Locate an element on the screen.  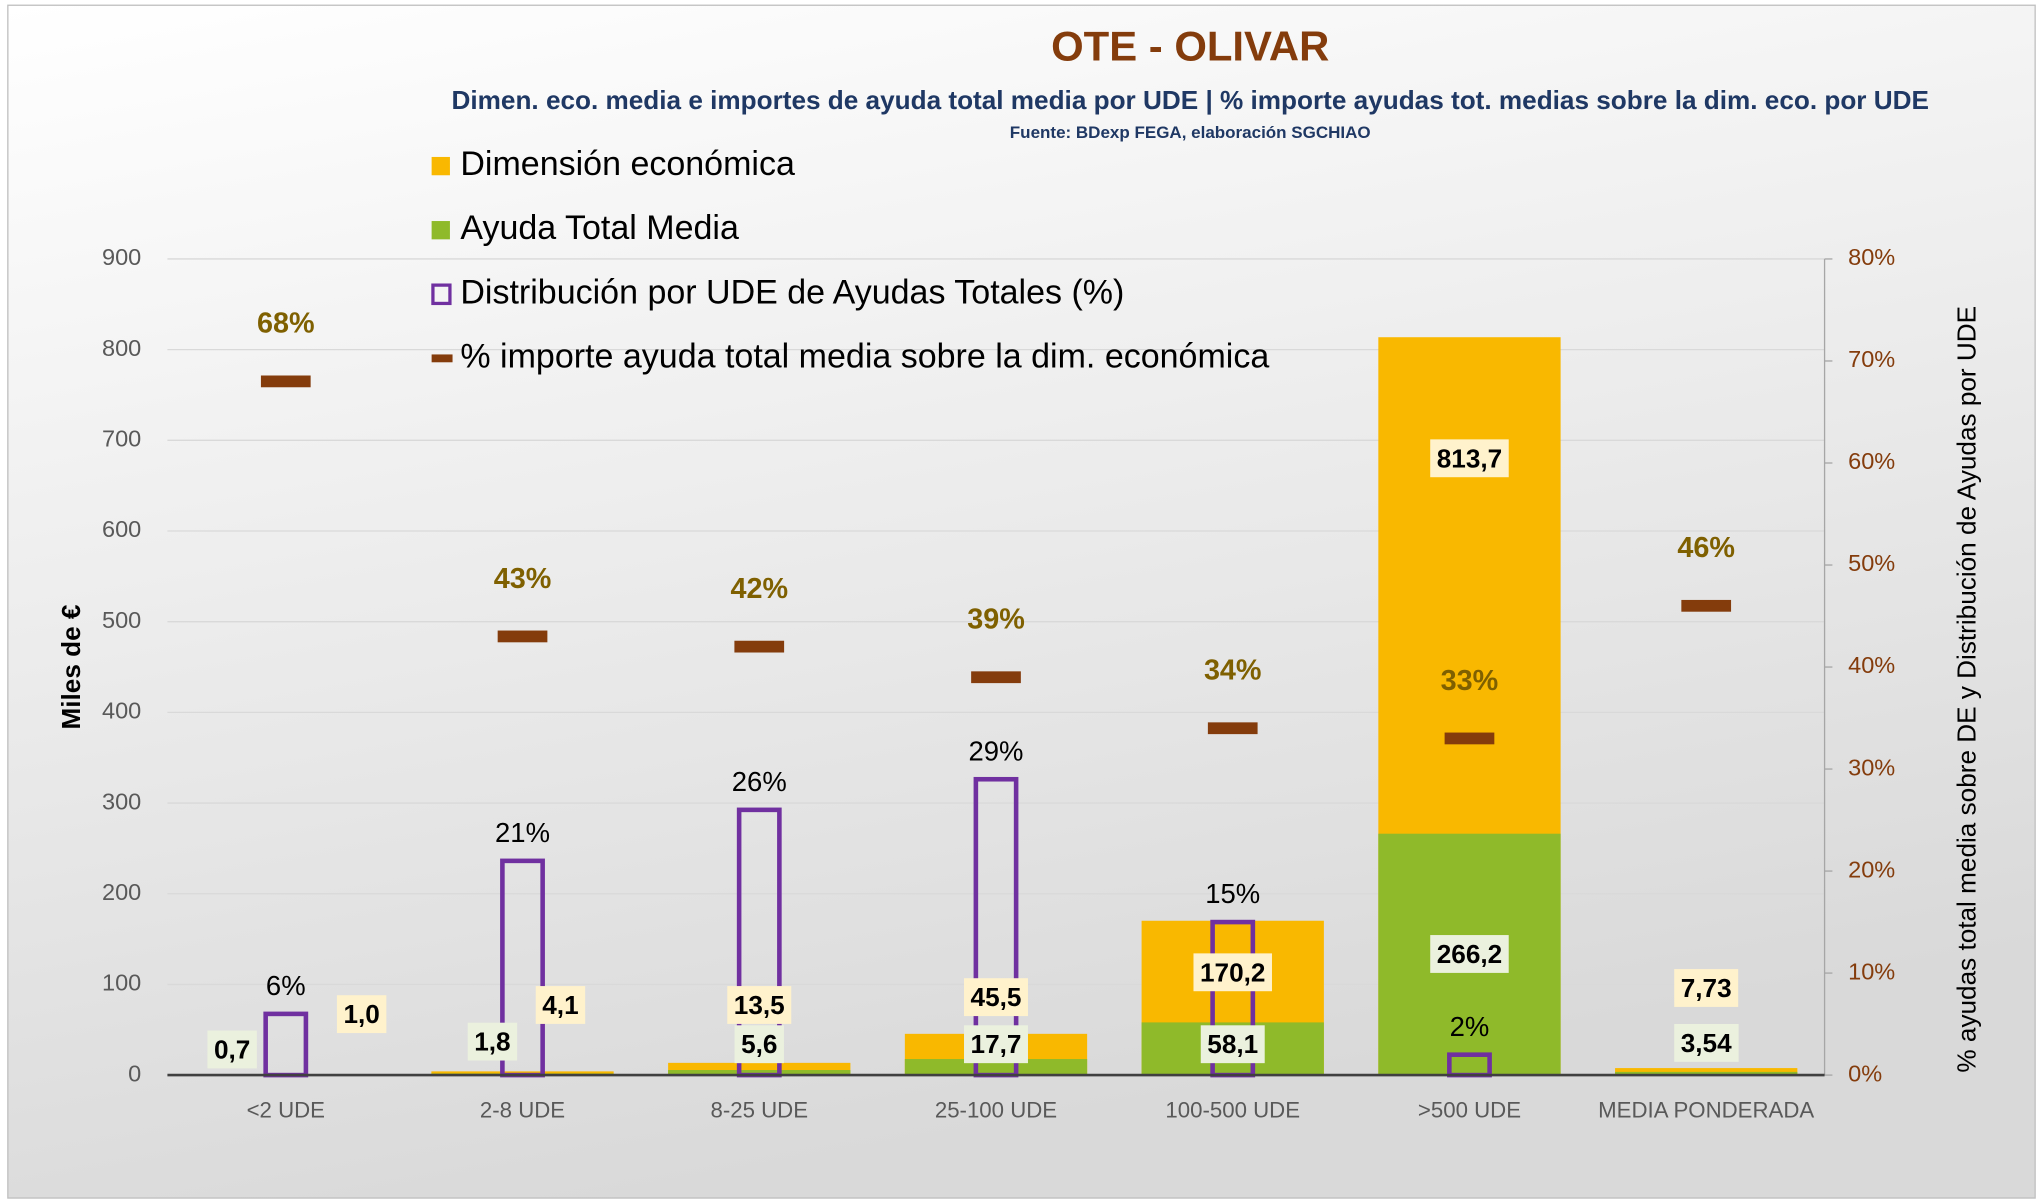
y2-tick-label: 30% is located at coordinates (1871, 767).